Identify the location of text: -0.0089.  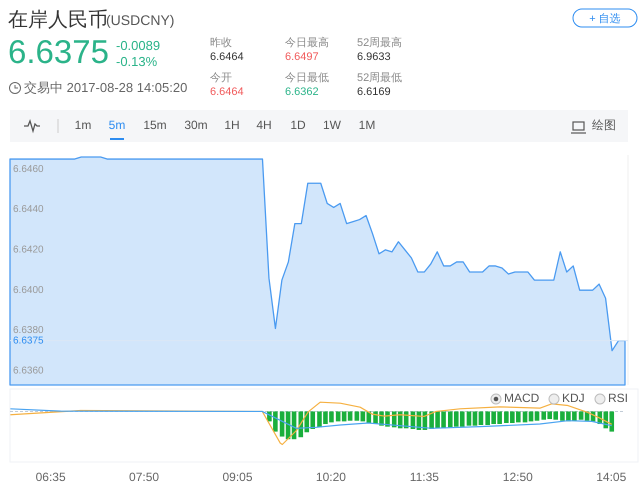
(138, 45).